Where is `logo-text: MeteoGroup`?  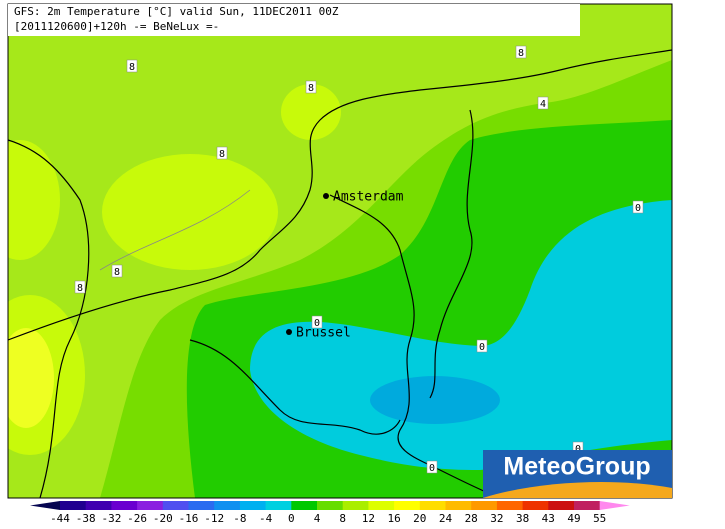
logo-text: MeteoGroup is located at coordinates (576, 467).